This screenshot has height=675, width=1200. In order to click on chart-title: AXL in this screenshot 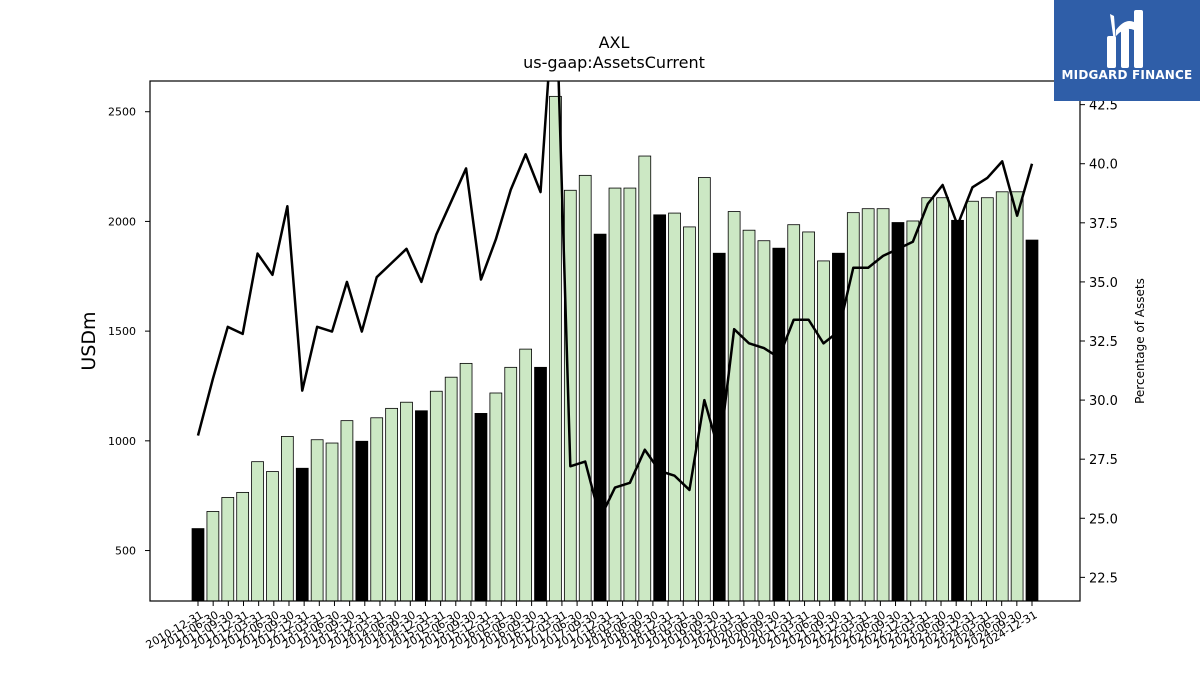, I will do `click(614, 42)`.